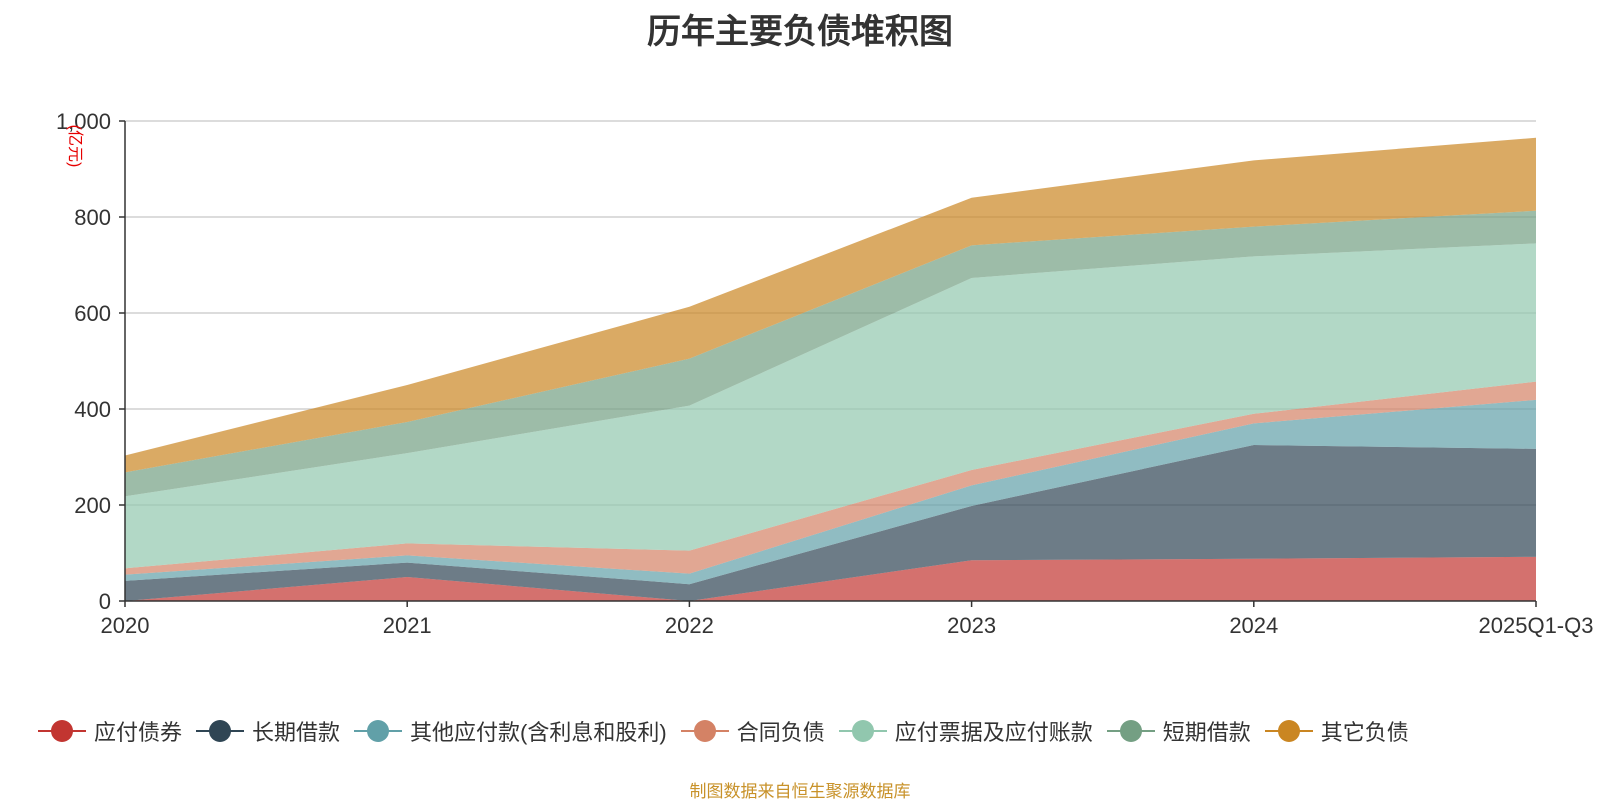 The width and height of the screenshot is (1600, 802). Describe the element at coordinates (83, 121) in the screenshot. I see `y-tick-label: 1,000` at that location.